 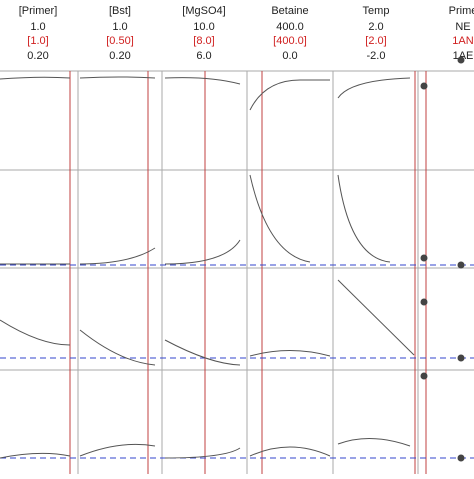 What do you see at coordinates (290, 27) in the screenshot?
I see `column-top: 400.0` at bounding box center [290, 27].